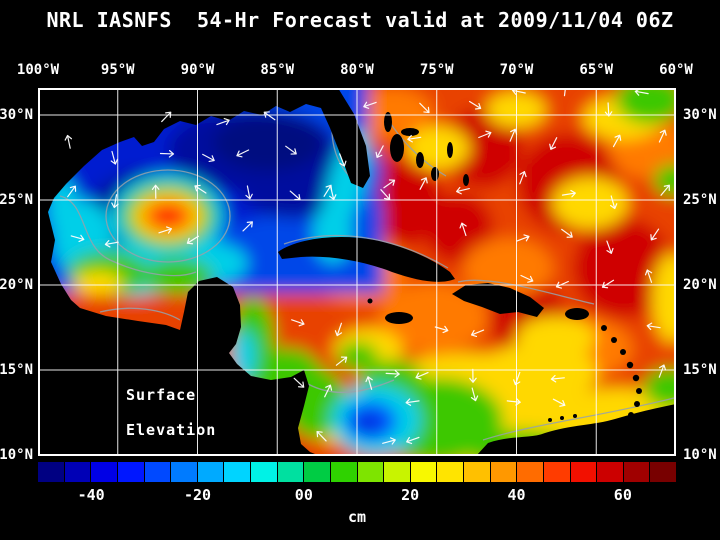 The width and height of the screenshot is (720, 540). What do you see at coordinates (303, 495) in the screenshot?
I see `colorbar-tick-label: 00` at bounding box center [303, 495].